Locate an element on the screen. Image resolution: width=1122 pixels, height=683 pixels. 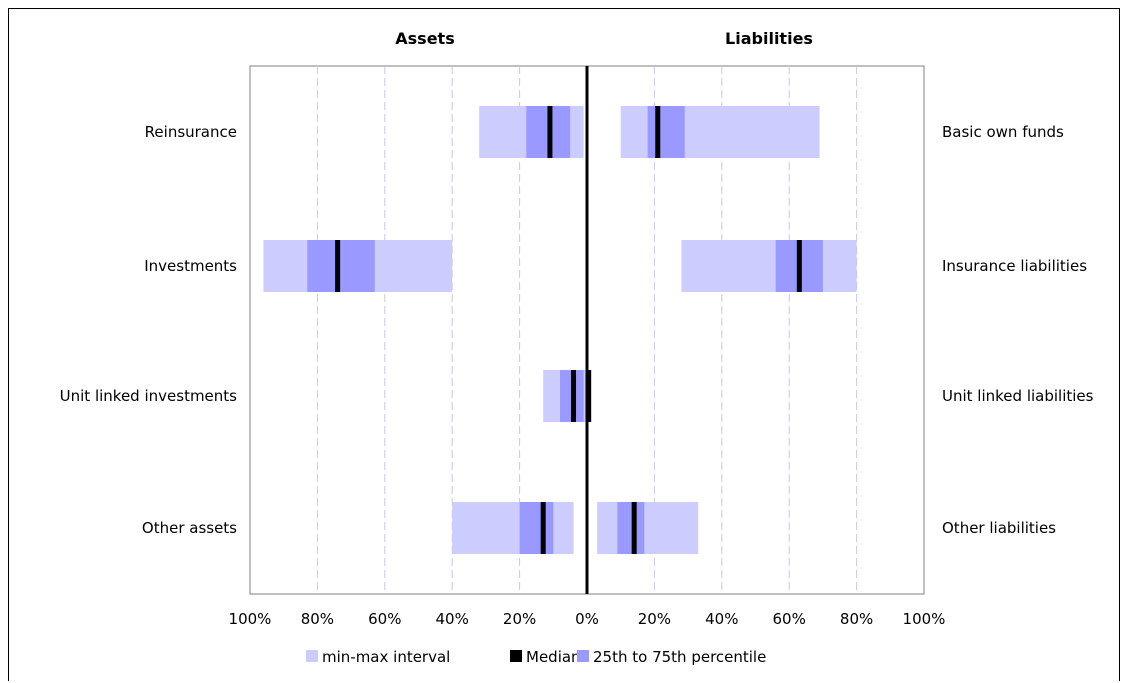
minmax-legend-label: min-max interval is located at coordinates (386, 657).